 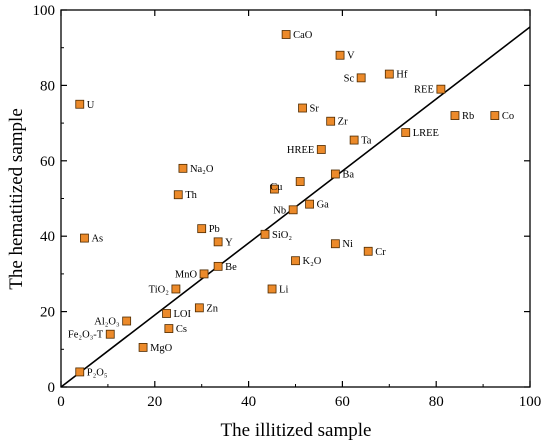 I want to click on label-loi: LOI, so click(x=183, y=314).